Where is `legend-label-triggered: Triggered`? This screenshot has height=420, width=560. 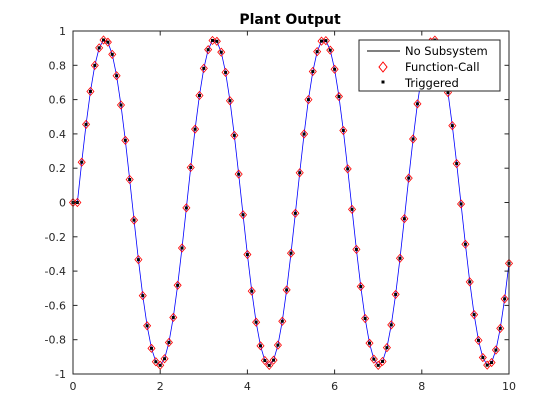 legend-label-triggered: Triggered is located at coordinates (431, 83).